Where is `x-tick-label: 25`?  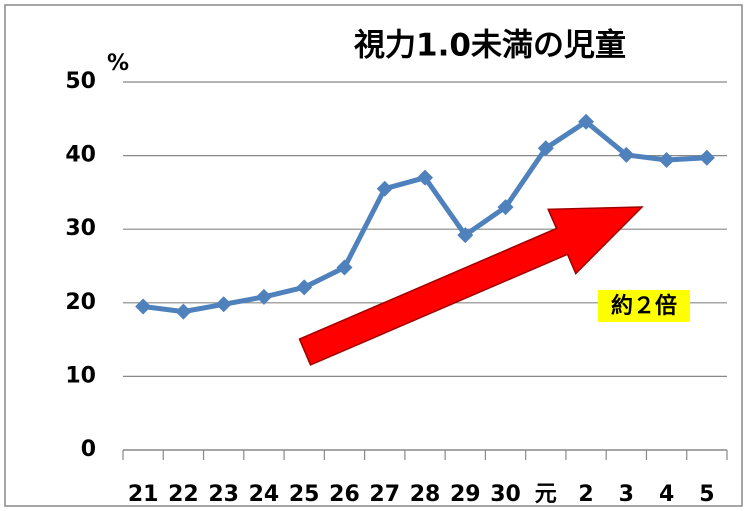
x-tick-label: 25 is located at coordinates (304, 494).